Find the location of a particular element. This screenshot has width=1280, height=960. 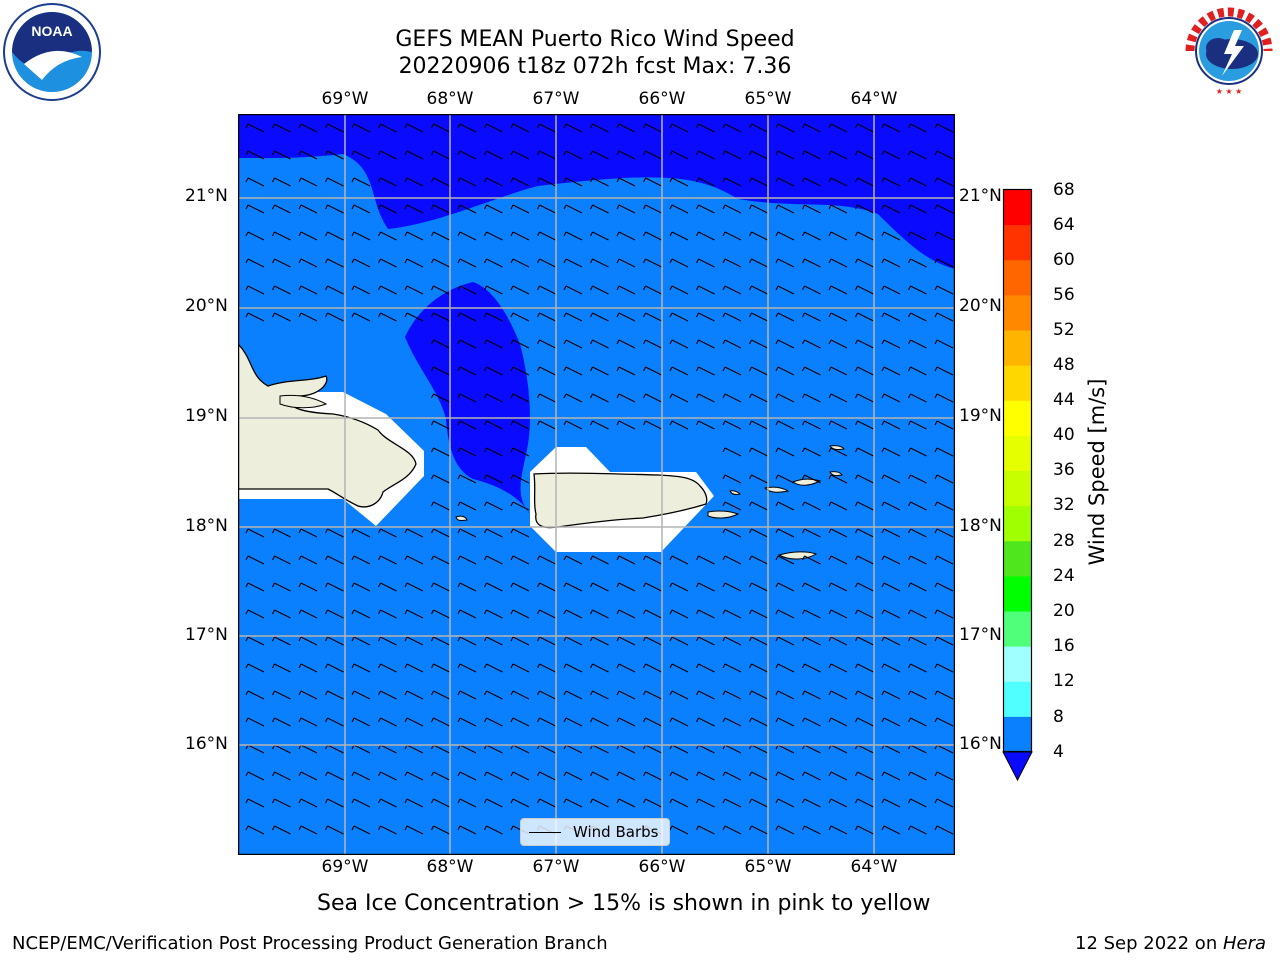

lon-label-top: 68°W is located at coordinates (450, 99).